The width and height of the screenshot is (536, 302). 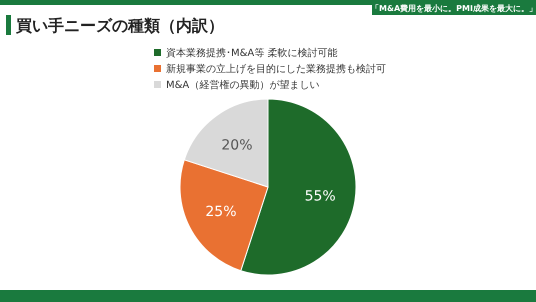 What do you see at coordinates (237, 145) in the screenshot?
I see `data-label: 20%` at bounding box center [237, 145].